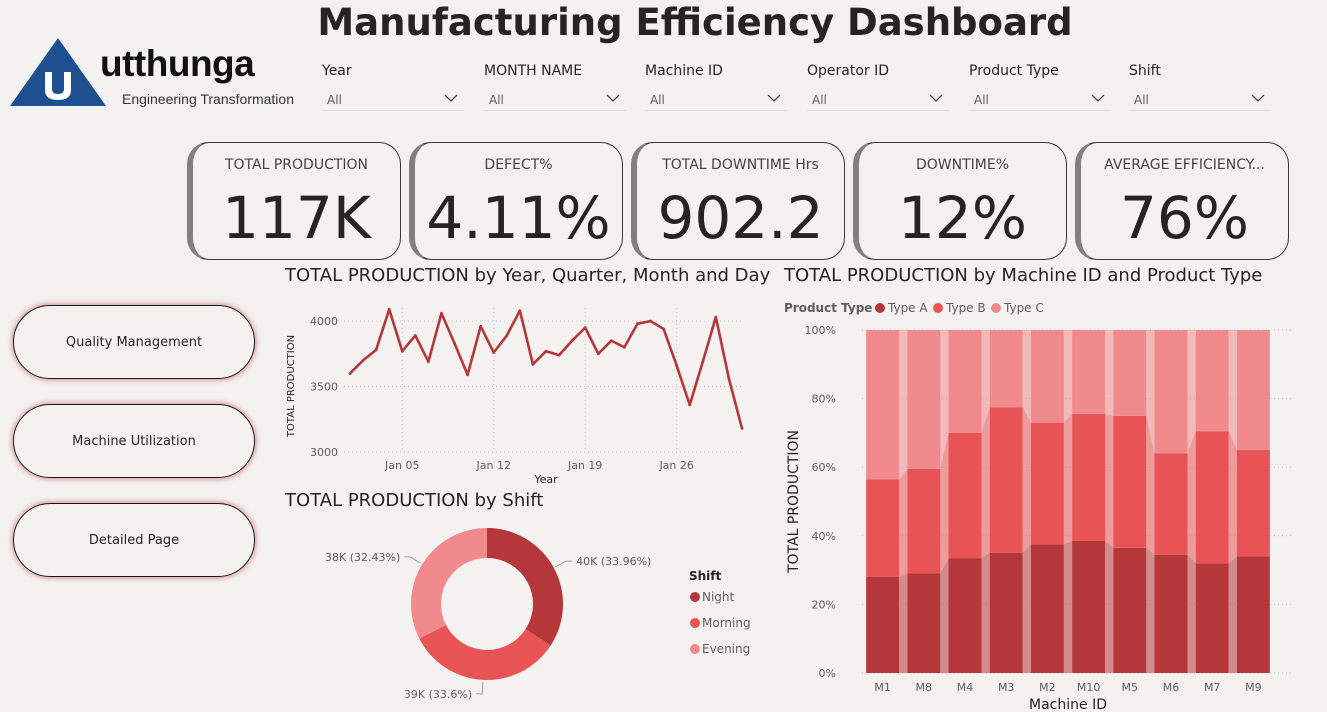  I want to click on chevron-down-icon, so click(1258, 98).